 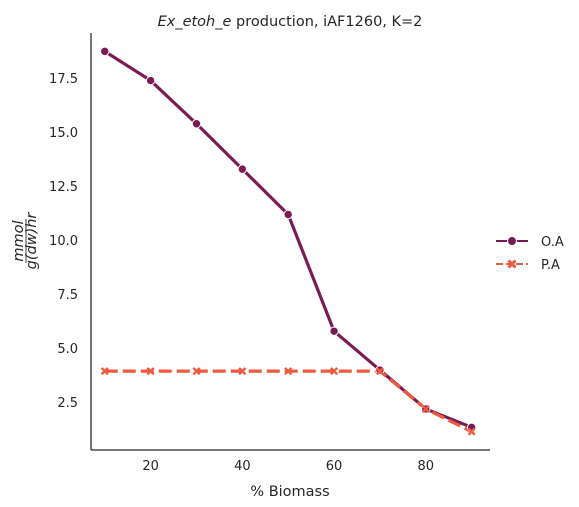 What do you see at coordinates (19, 240) in the screenshot?
I see `y-axis-label-numerator: mmol` at bounding box center [19, 240].